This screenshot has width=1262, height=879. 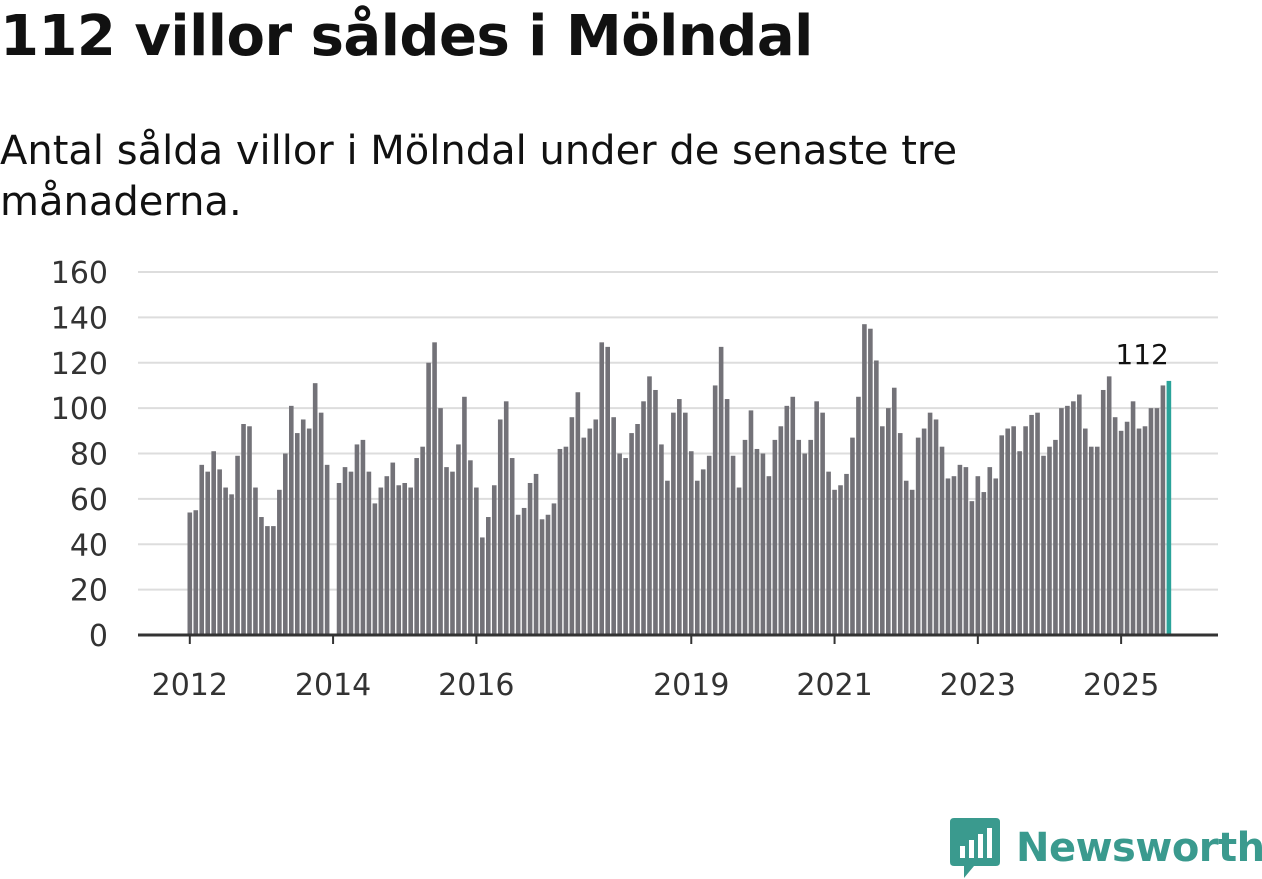 I want to click on y-tick-label: 0, so click(x=98, y=636).